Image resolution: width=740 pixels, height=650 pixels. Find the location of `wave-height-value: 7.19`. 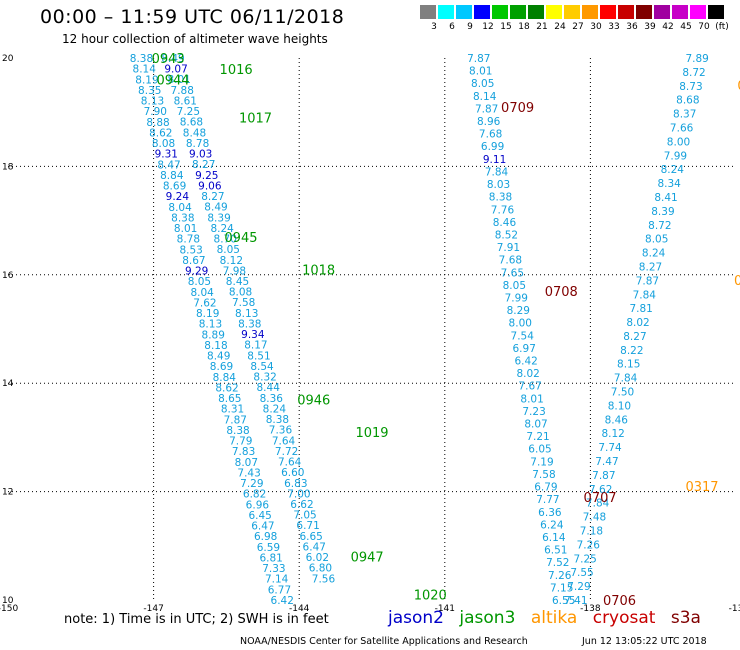

wave-height-value: 7.19 is located at coordinates (541, 462).